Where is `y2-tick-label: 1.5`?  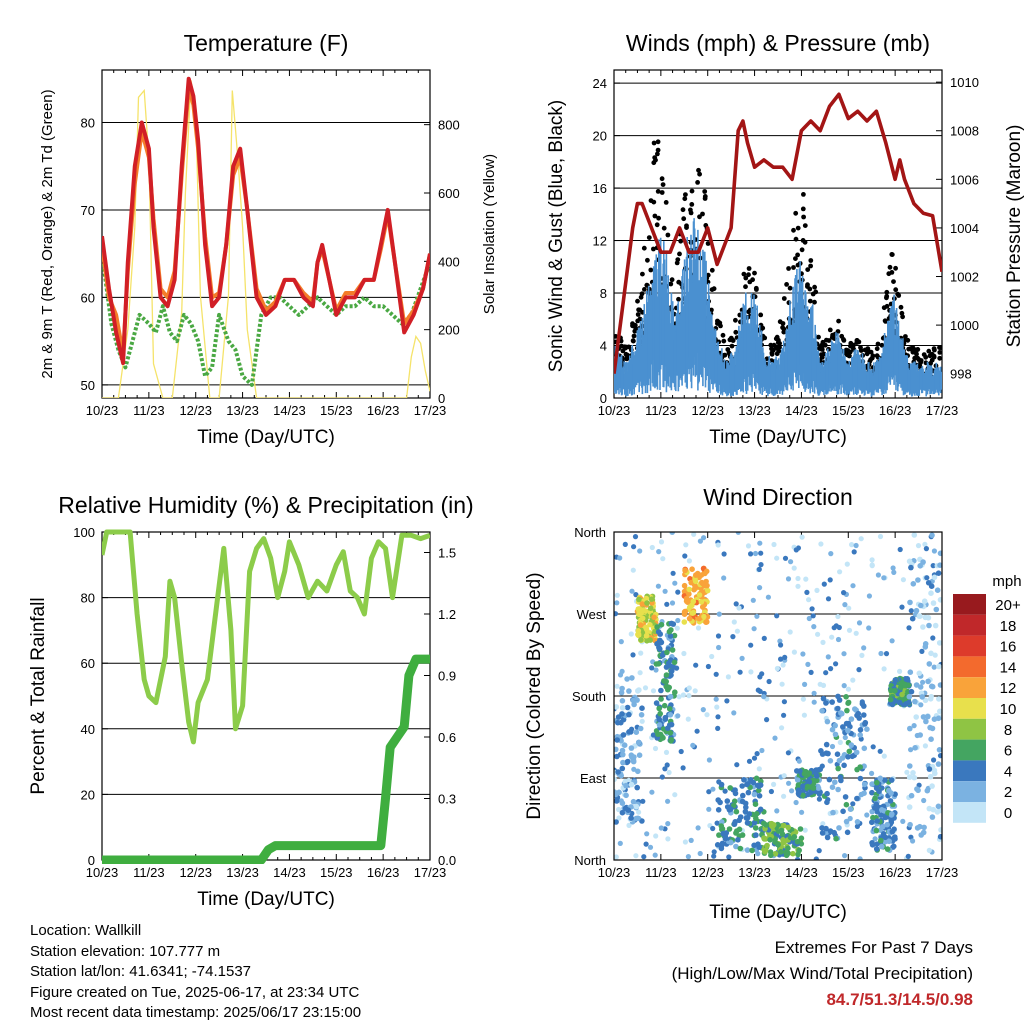
y2-tick-label: 1.5 is located at coordinates (447, 553).